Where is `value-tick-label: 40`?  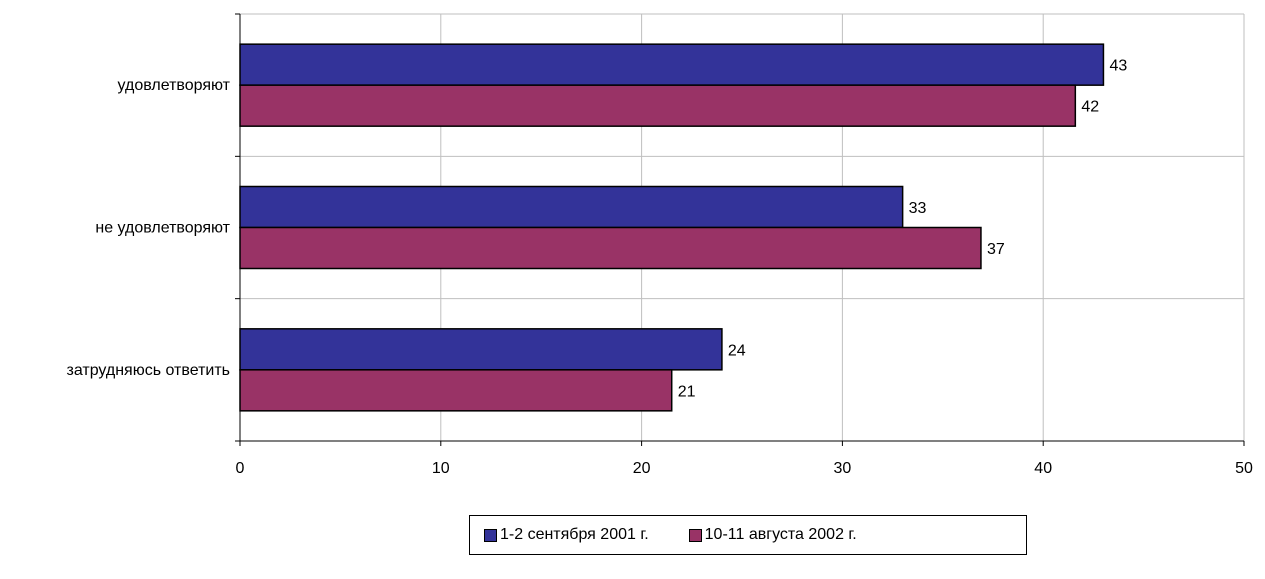 value-tick-label: 40 is located at coordinates (1043, 468).